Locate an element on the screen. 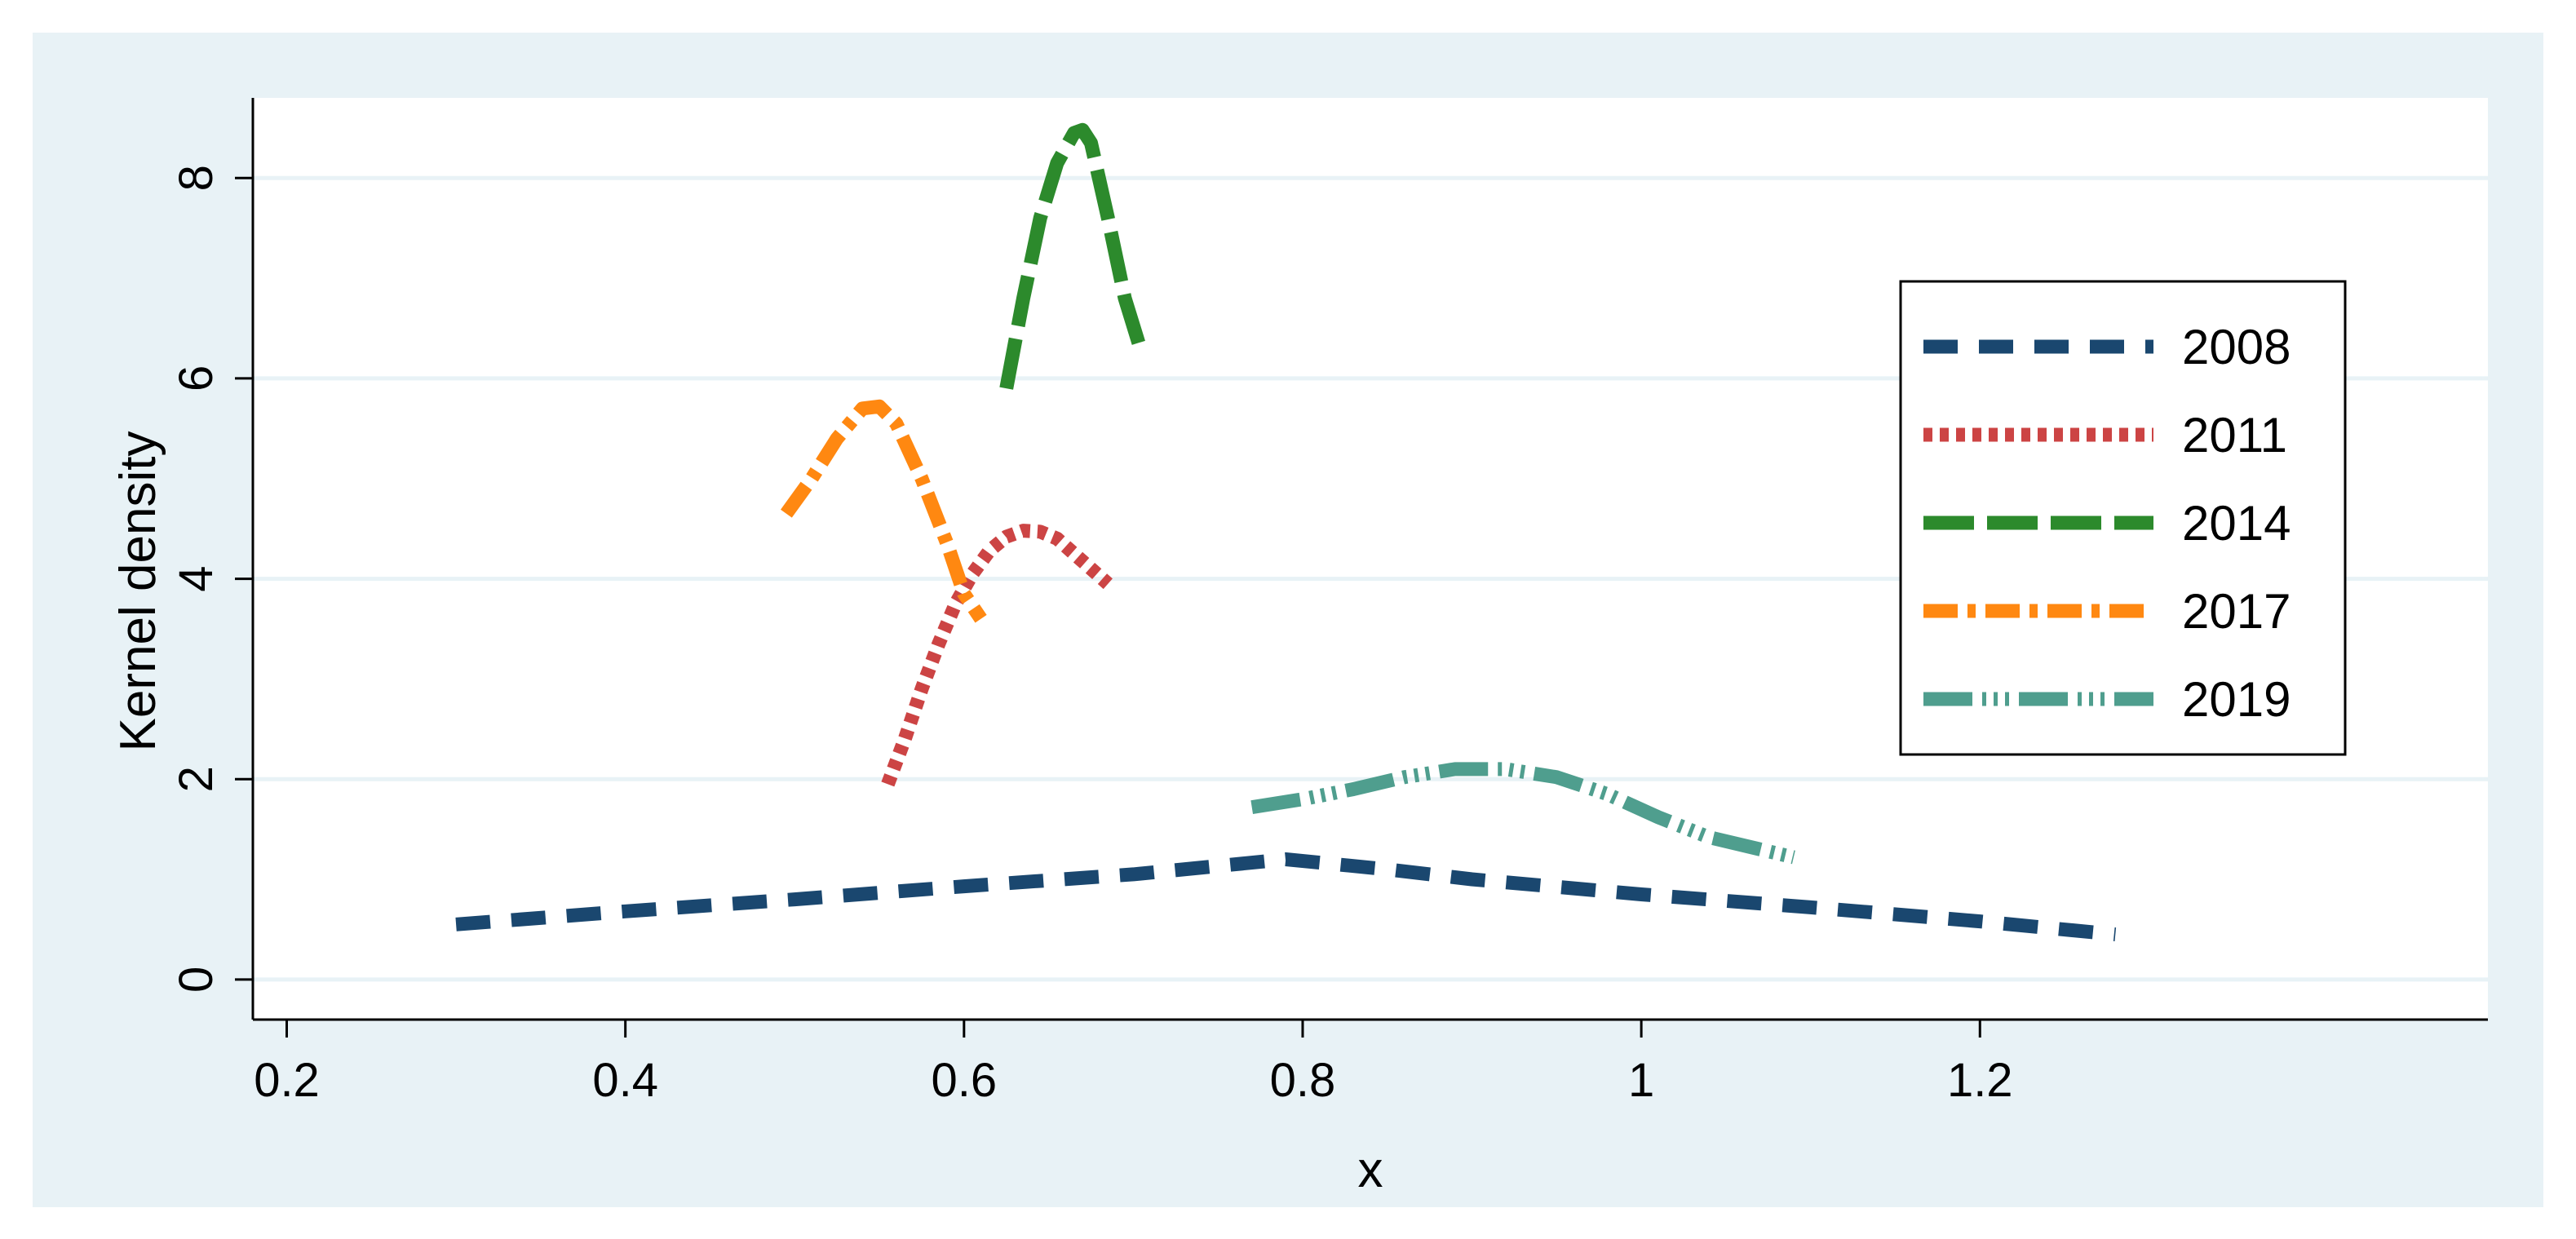 Image resolution: width=2576 pixels, height=1239 pixels. series-line-2008 is located at coordinates (1286, 897).